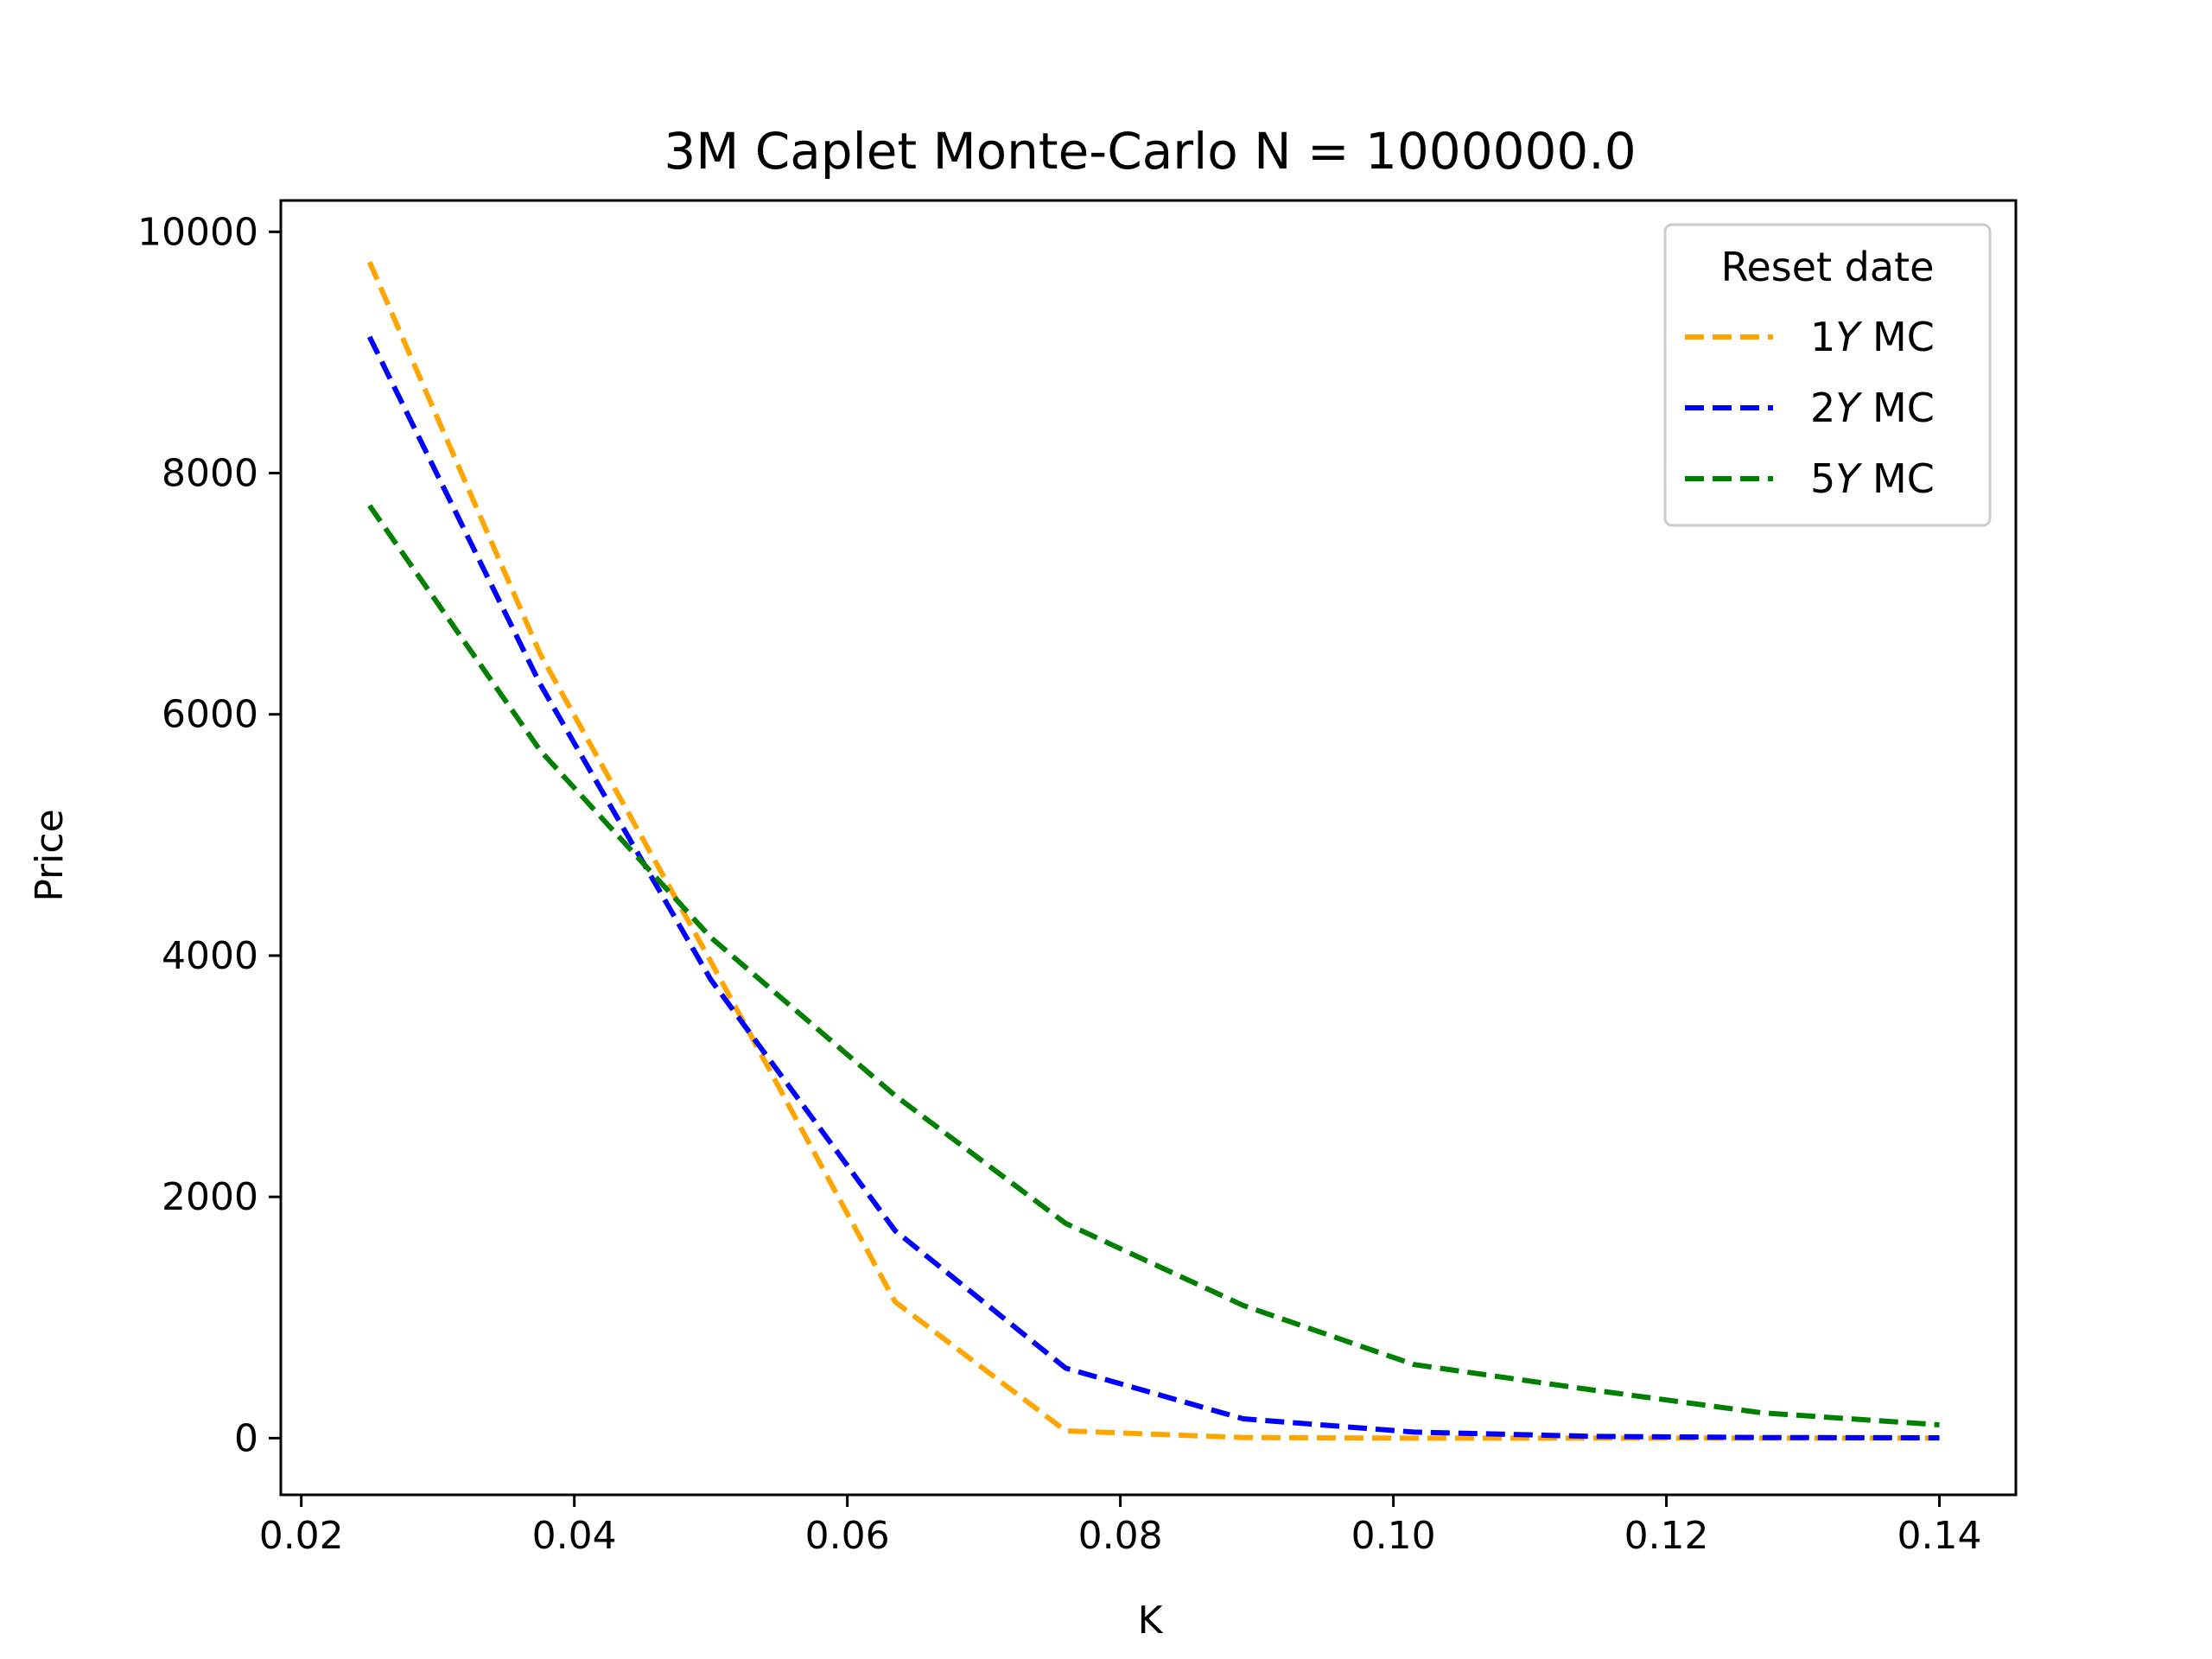 The image size is (2212, 1659). I want to click on legend-label: 1Y MC, so click(1873, 337).